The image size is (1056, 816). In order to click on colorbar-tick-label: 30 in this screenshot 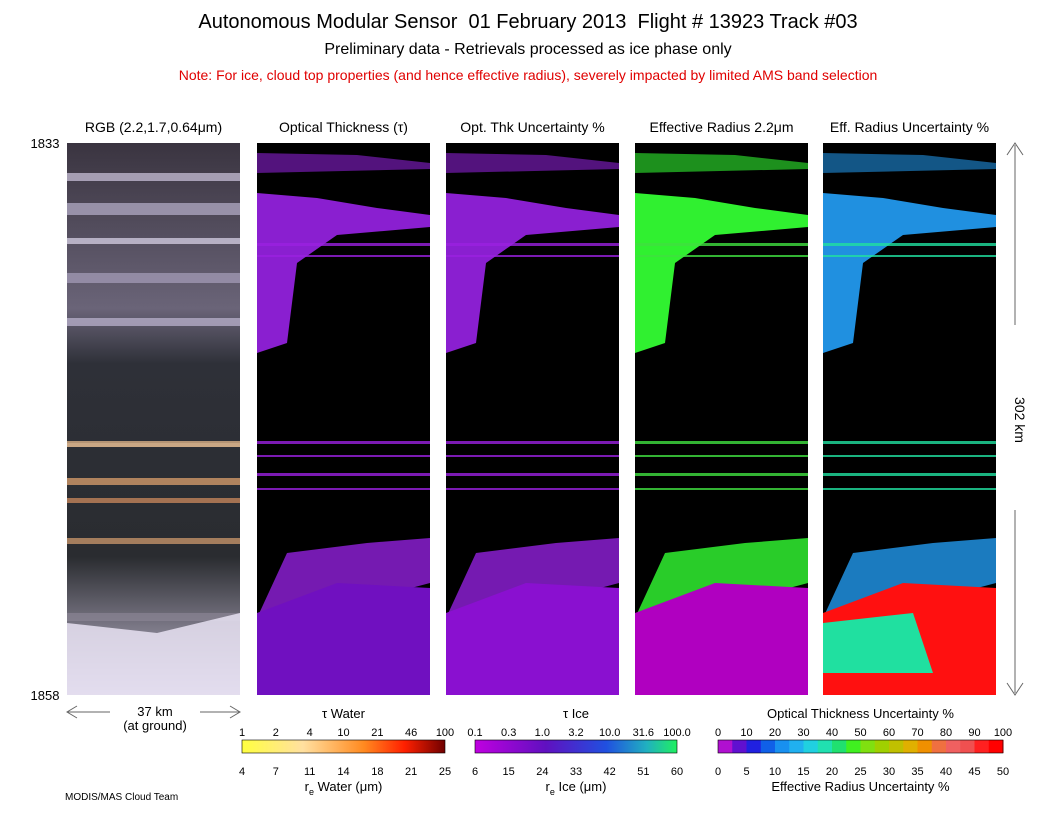, I will do `click(889, 772)`.